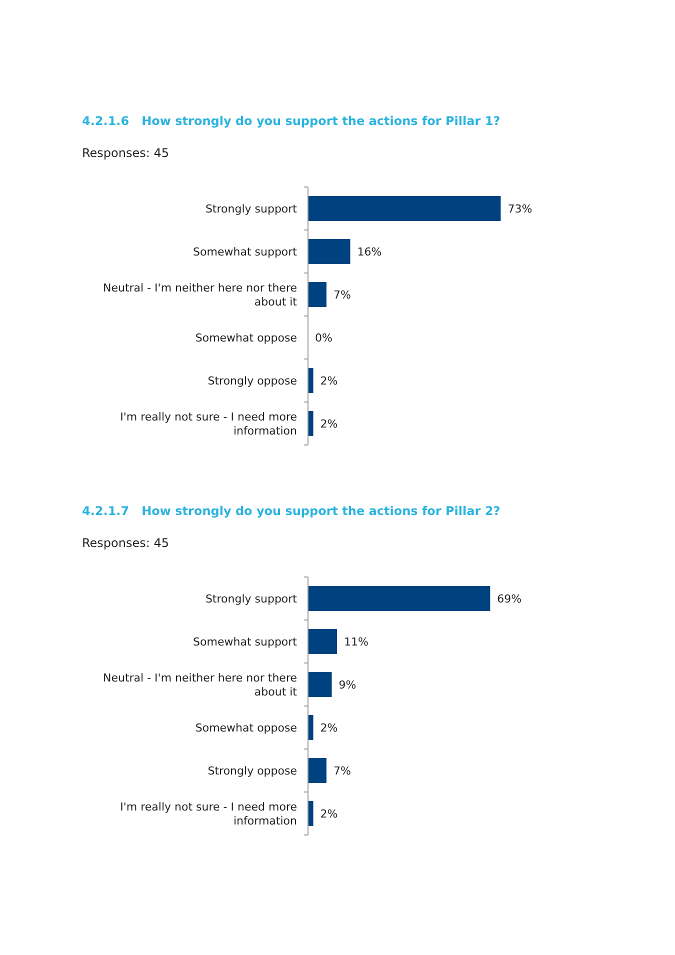 The height and width of the screenshot is (955, 675). What do you see at coordinates (369, 251) in the screenshot?
I see `data-label: 16%` at bounding box center [369, 251].